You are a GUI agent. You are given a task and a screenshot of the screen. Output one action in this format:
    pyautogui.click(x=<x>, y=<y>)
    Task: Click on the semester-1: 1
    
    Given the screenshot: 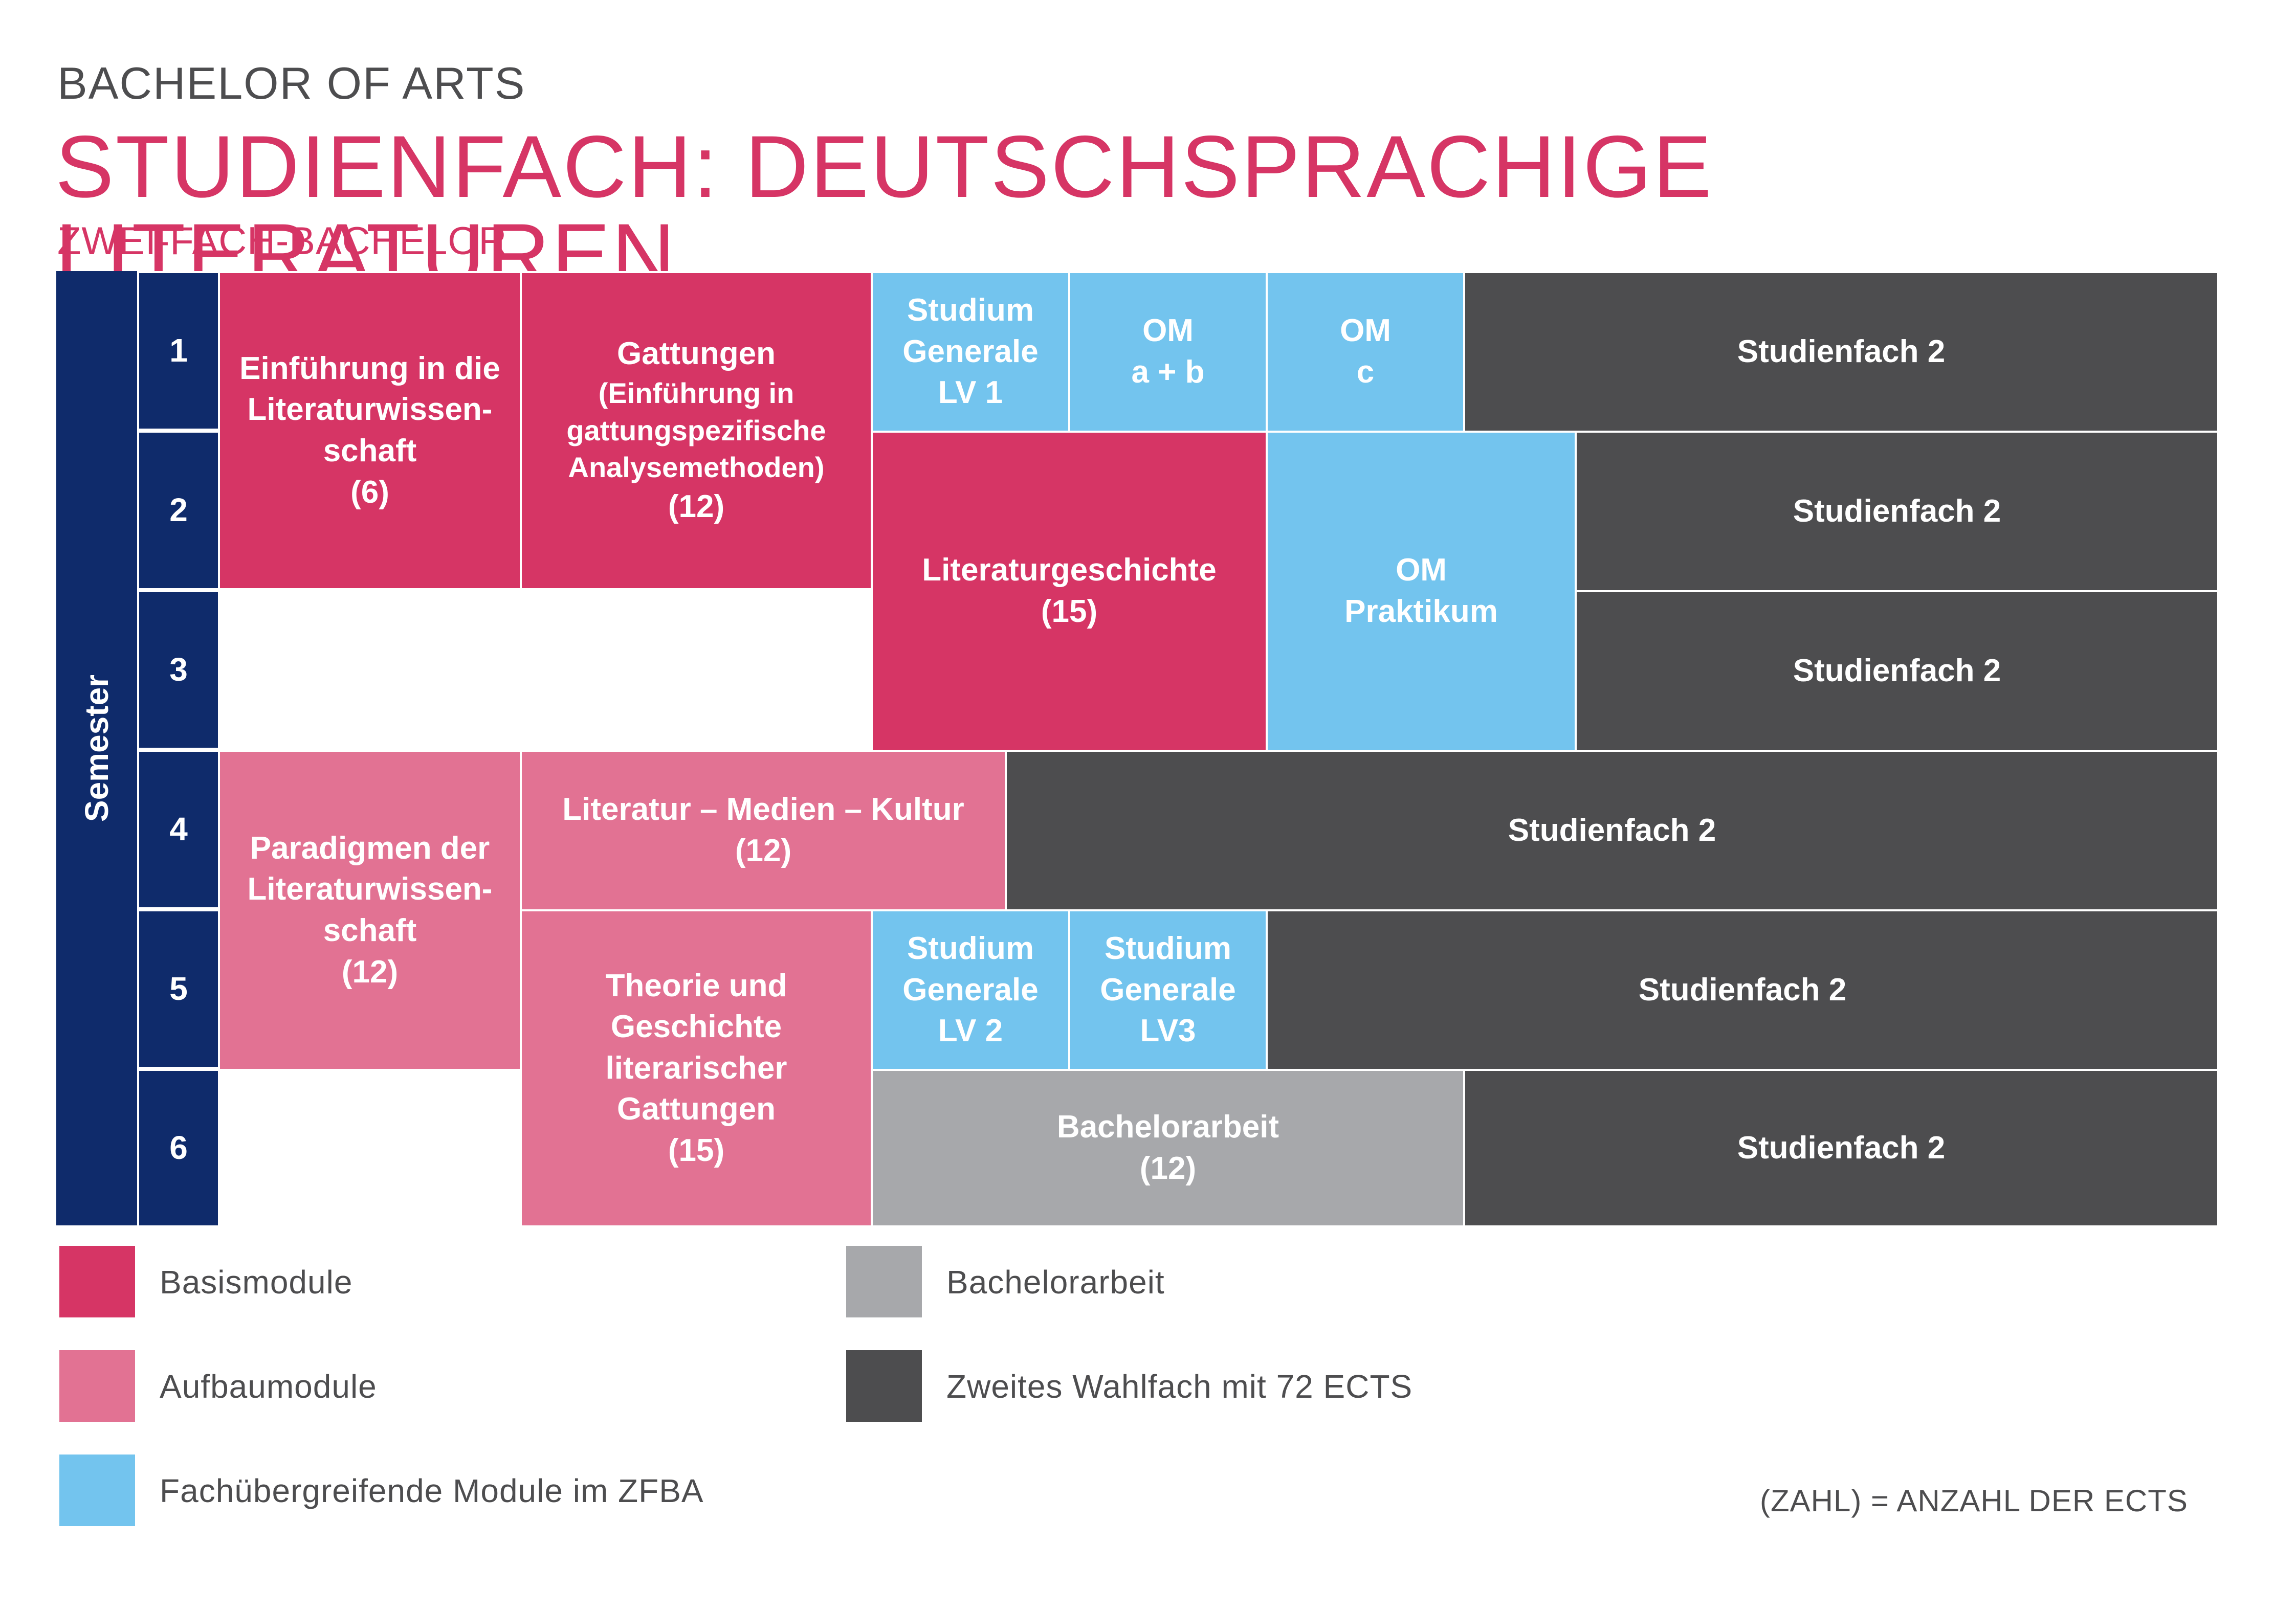 What is the action you would take?
    pyautogui.click(x=178, y=351)
    